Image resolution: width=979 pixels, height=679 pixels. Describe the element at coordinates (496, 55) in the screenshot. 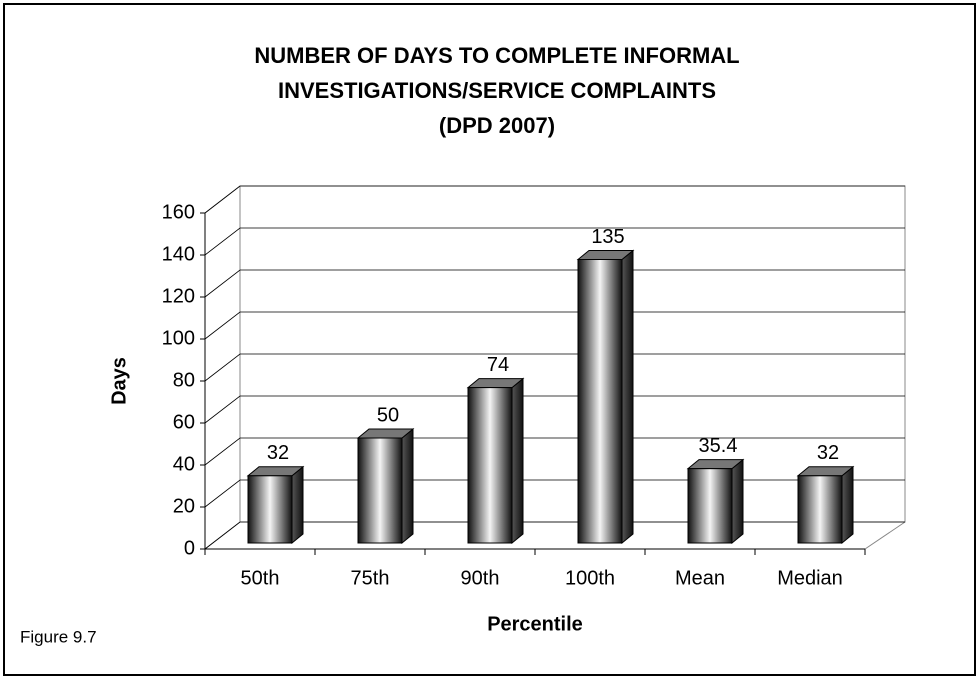

I see `chart-title: NUMBER OF DAYS TO COMPLETE INFORMAL` at that location.